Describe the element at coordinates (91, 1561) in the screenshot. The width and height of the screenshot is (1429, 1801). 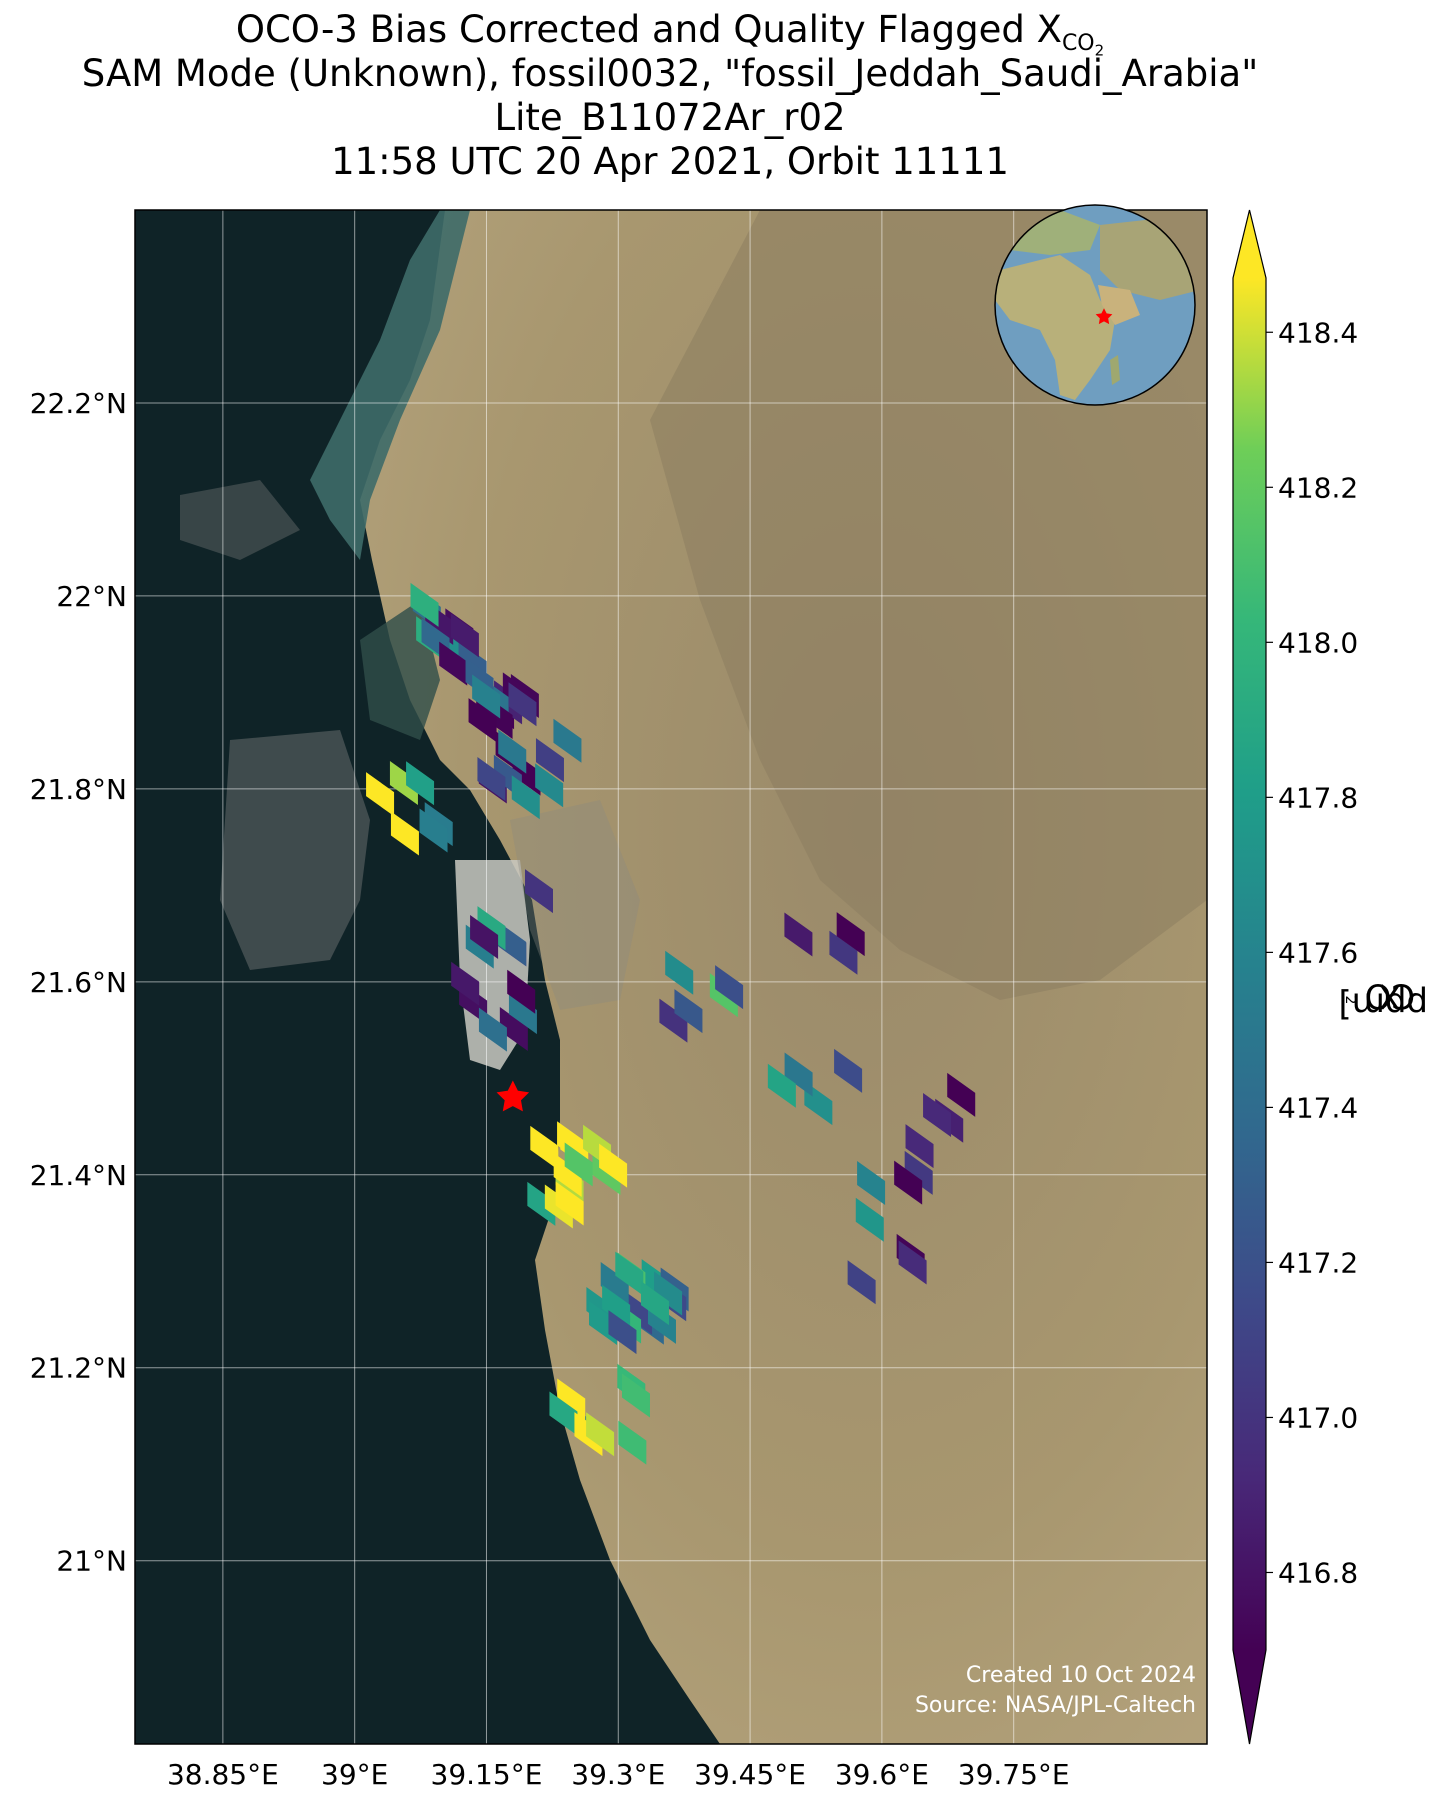
I see `lat-tick-label: 21°N` at that location.